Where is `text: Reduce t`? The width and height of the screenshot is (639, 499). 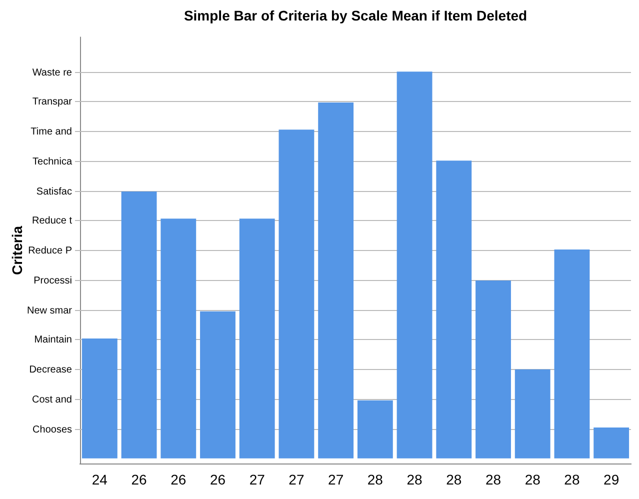
text: Reduce t is located at coordinates (52, 220).